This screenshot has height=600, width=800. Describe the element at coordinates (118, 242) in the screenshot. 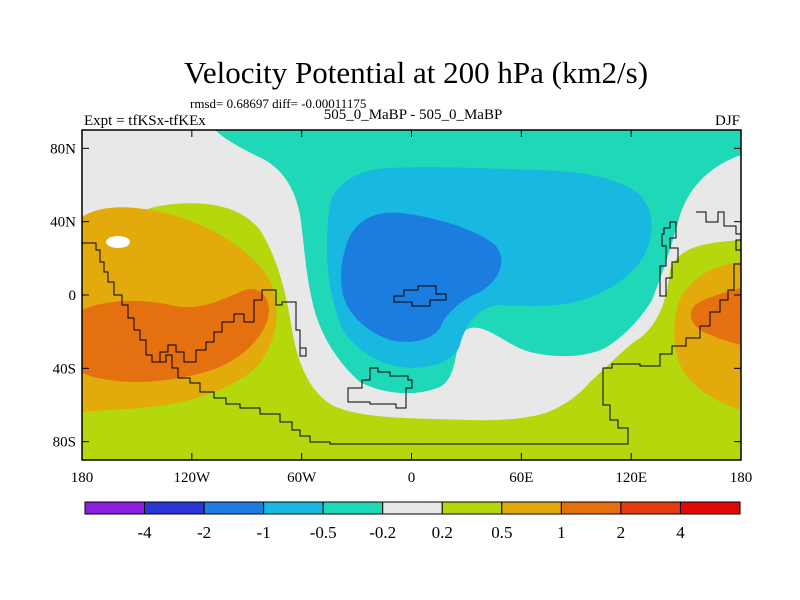

I see `contour-hole-pacific` at that location.